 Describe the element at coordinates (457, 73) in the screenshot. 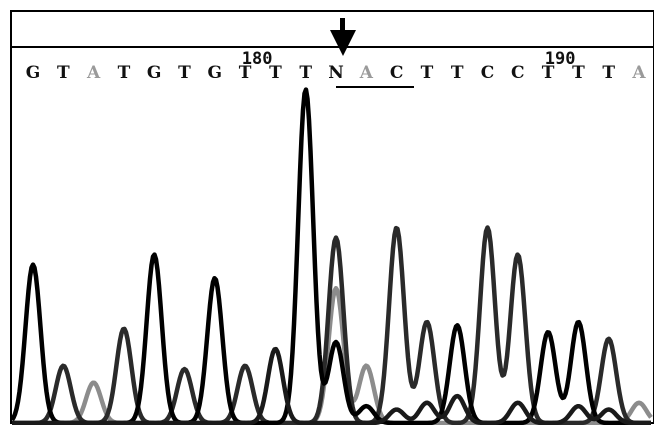

I see `base-call-14: T` at that location.